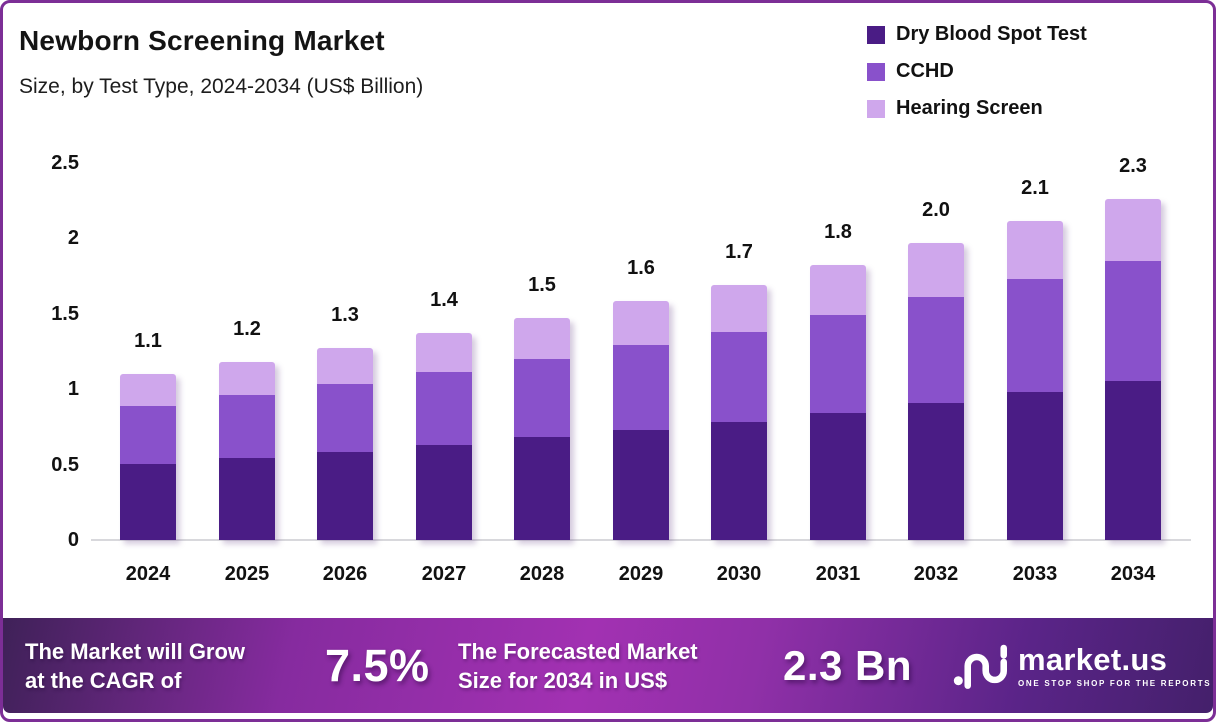 The image size is (1216, 722). Describe the element at coordinates (1035, 574) in the screenshot. I see `x-axis-label-2033: 2033` at that location.